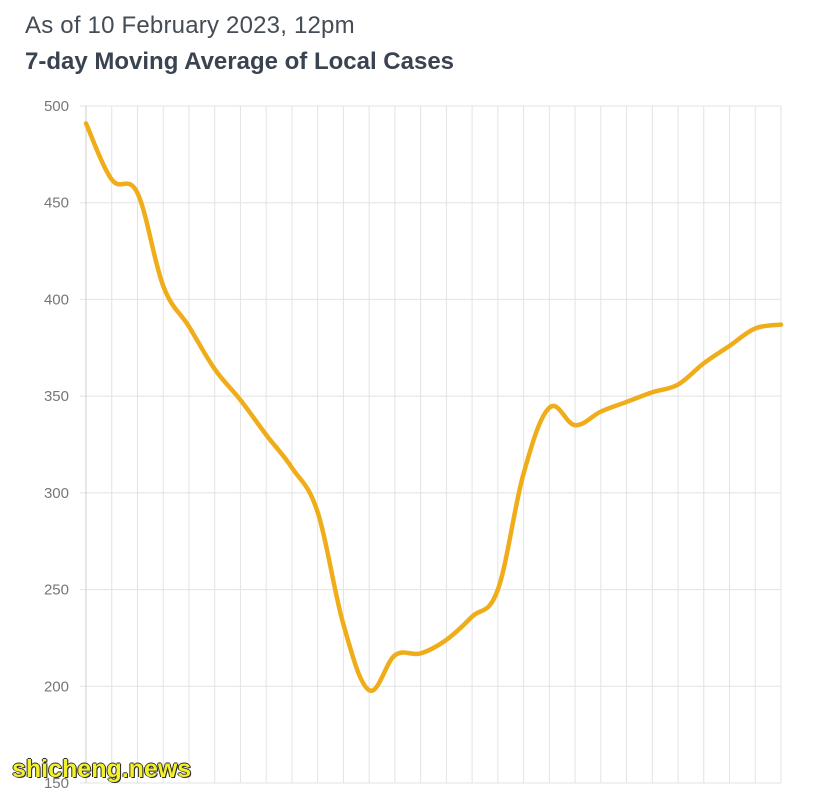  What do you see at coordinates (56, 396) in the screenshot?
I see `y-tick-label: 350` at bounding box center [56, 396].